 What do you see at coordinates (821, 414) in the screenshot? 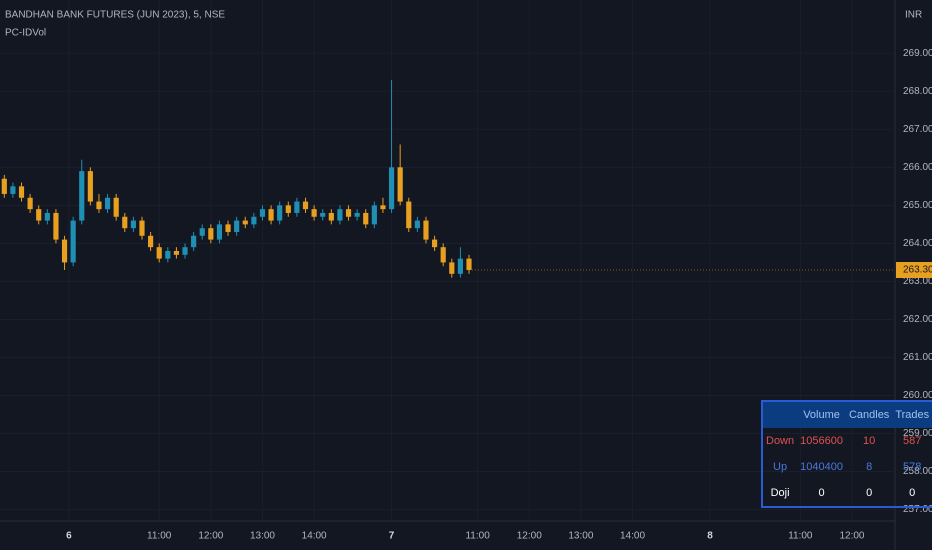
I see `table-cell: Volume` at bounding box center [821, 414].